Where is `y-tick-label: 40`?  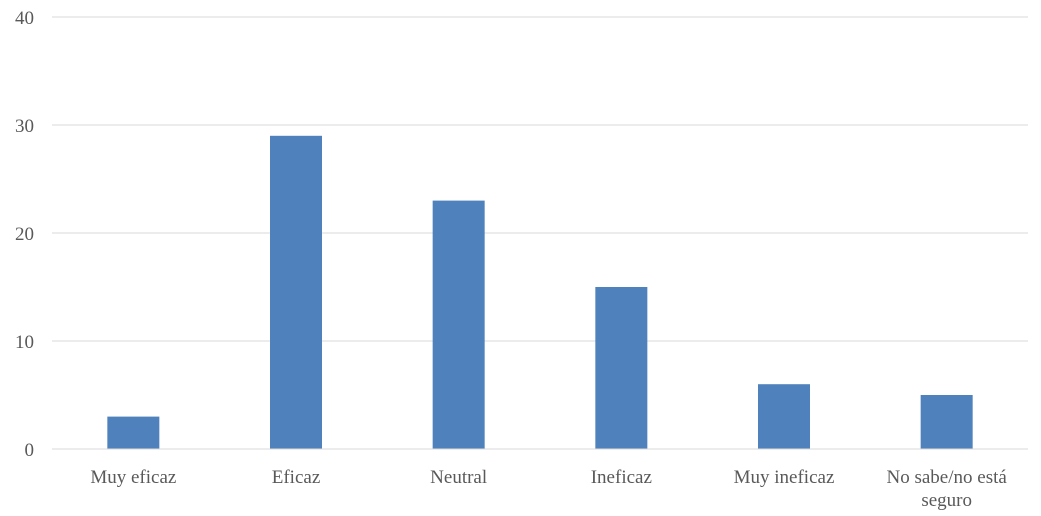 y-tick-label: 40 is located at coordinates (24, 18).